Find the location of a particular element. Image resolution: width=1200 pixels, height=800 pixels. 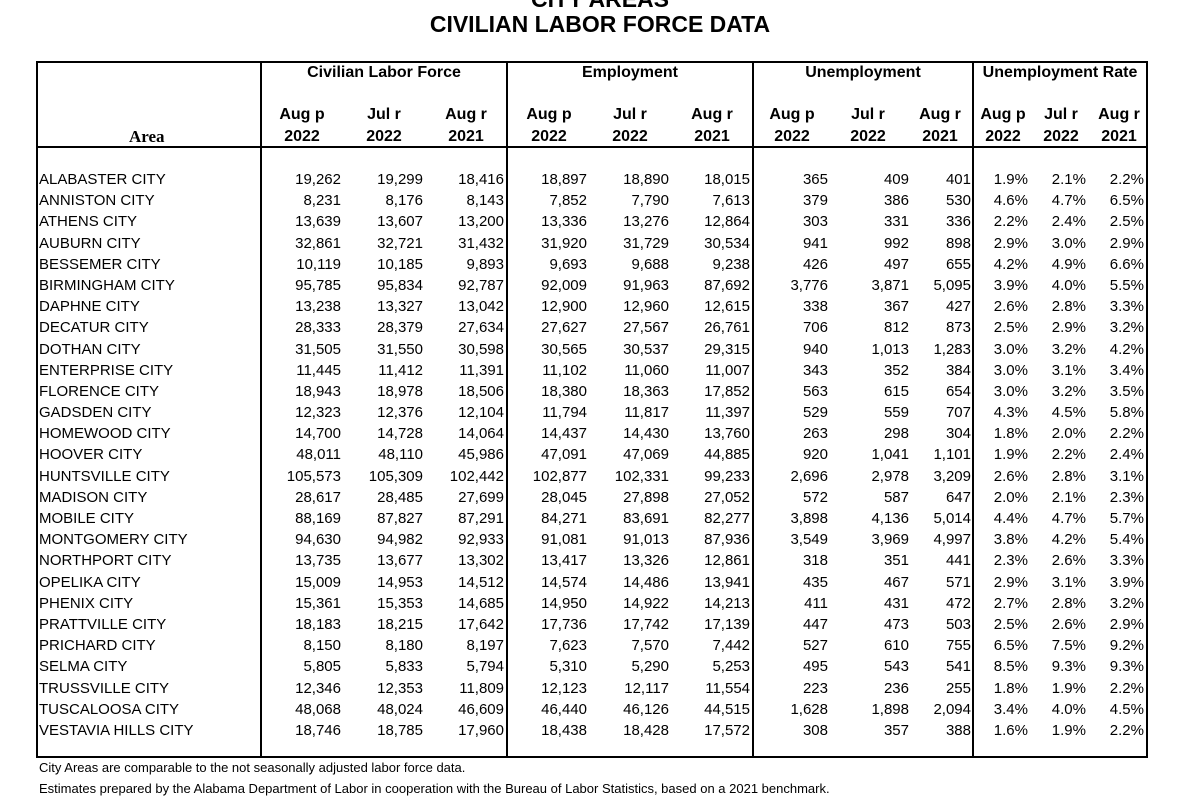

cell-value: 5,290 is located at coordinates (650, 667).